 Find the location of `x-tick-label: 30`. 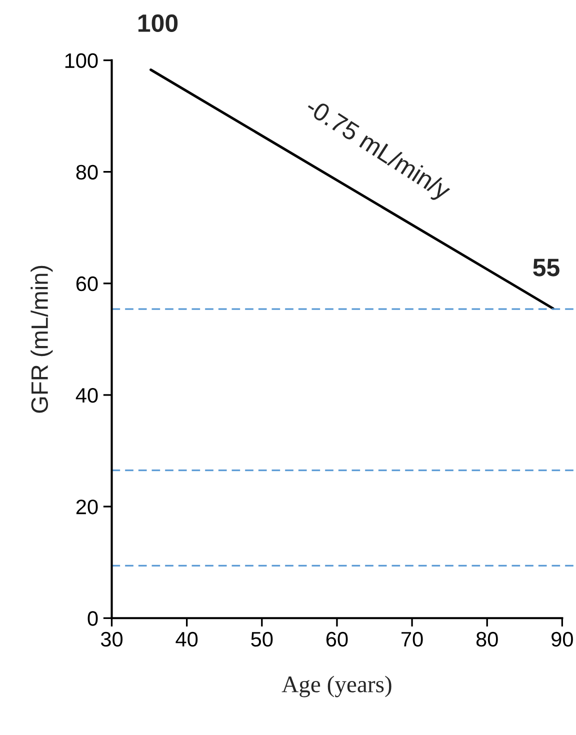

x-tick-label: 30 is located at coordinates (111, 639).